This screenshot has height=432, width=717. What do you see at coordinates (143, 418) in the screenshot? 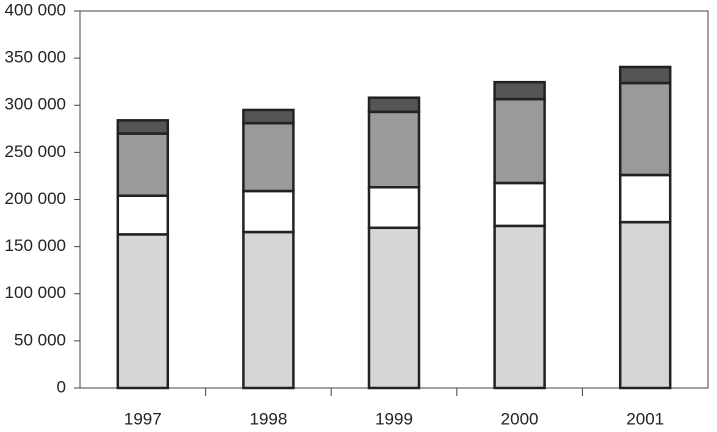
I see `x-tick-label: 1997` at bounding box center [143, 418].